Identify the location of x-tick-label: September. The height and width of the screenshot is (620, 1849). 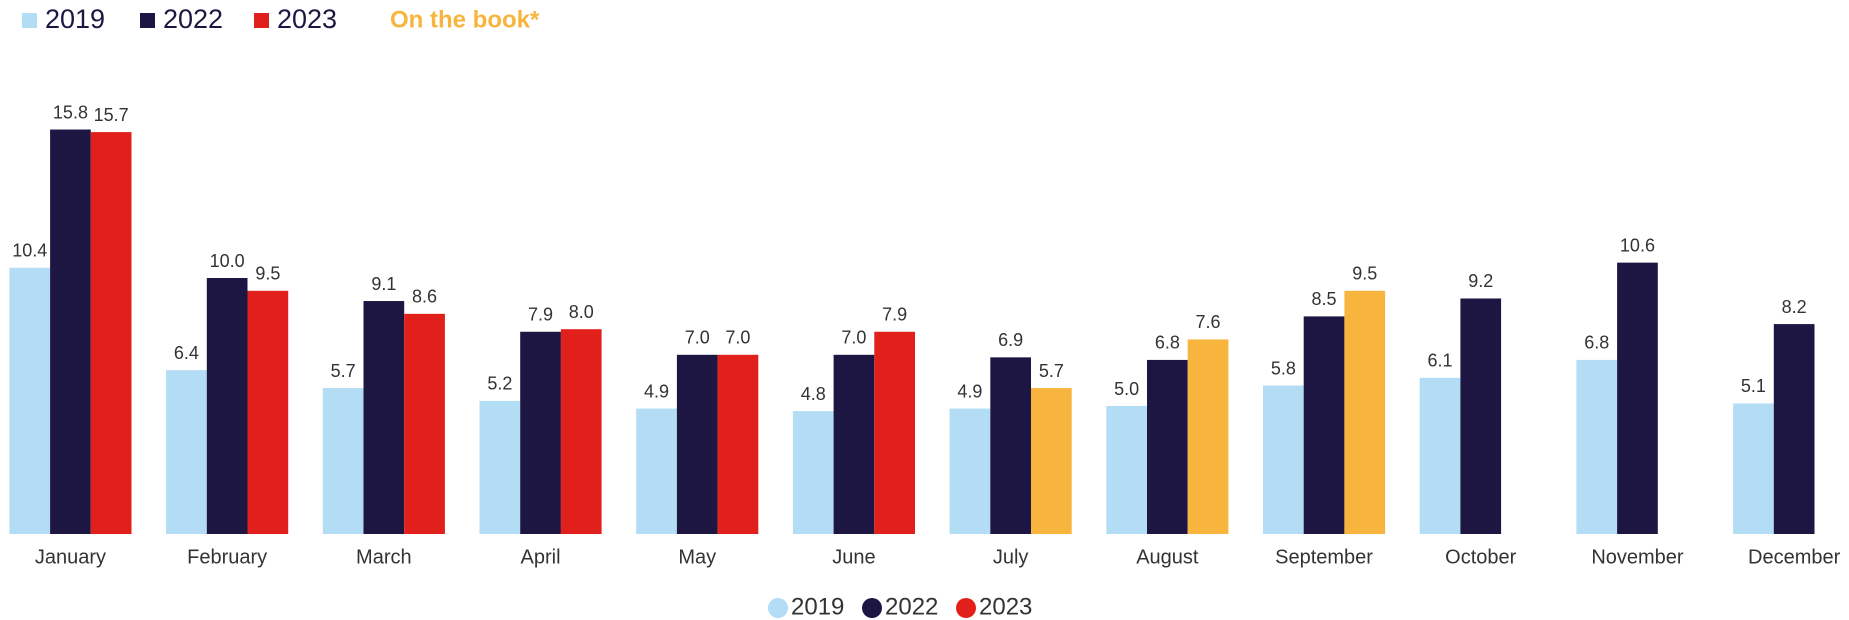
(1324, 557).